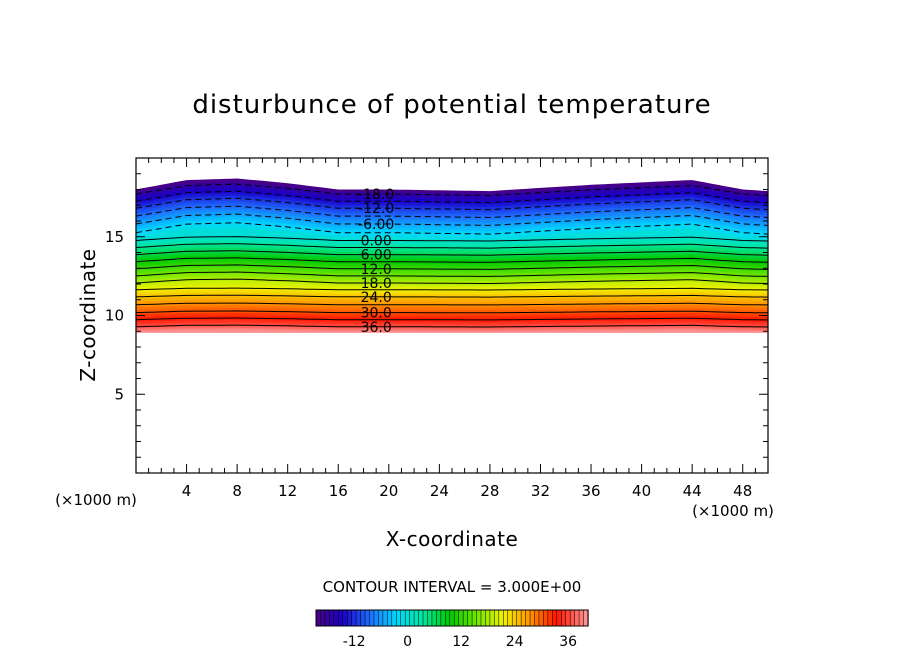  I want to click on x-tick-label: 8, so click(237, 491).